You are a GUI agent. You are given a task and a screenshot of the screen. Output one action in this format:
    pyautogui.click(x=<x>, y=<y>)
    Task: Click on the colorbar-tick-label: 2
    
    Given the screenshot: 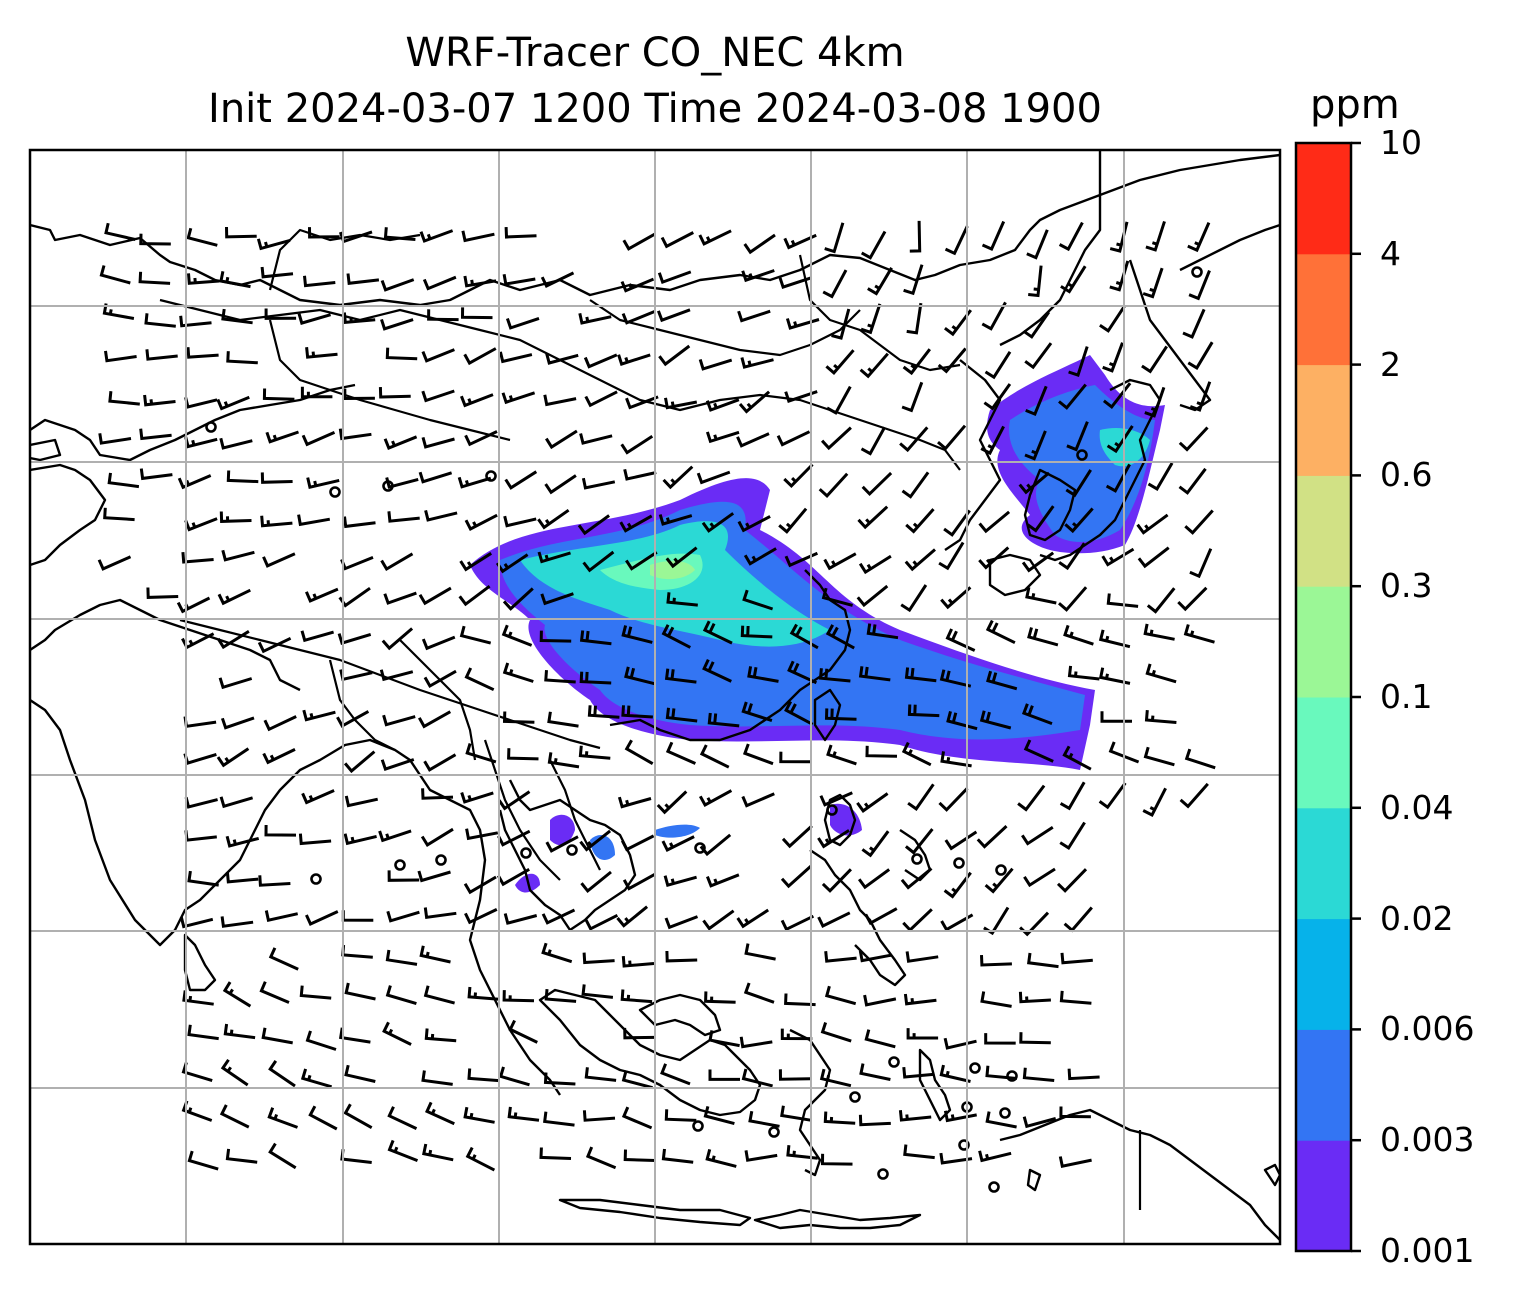 What is the action you would take?
    pyautogui.click(x=1390, y=364)
    